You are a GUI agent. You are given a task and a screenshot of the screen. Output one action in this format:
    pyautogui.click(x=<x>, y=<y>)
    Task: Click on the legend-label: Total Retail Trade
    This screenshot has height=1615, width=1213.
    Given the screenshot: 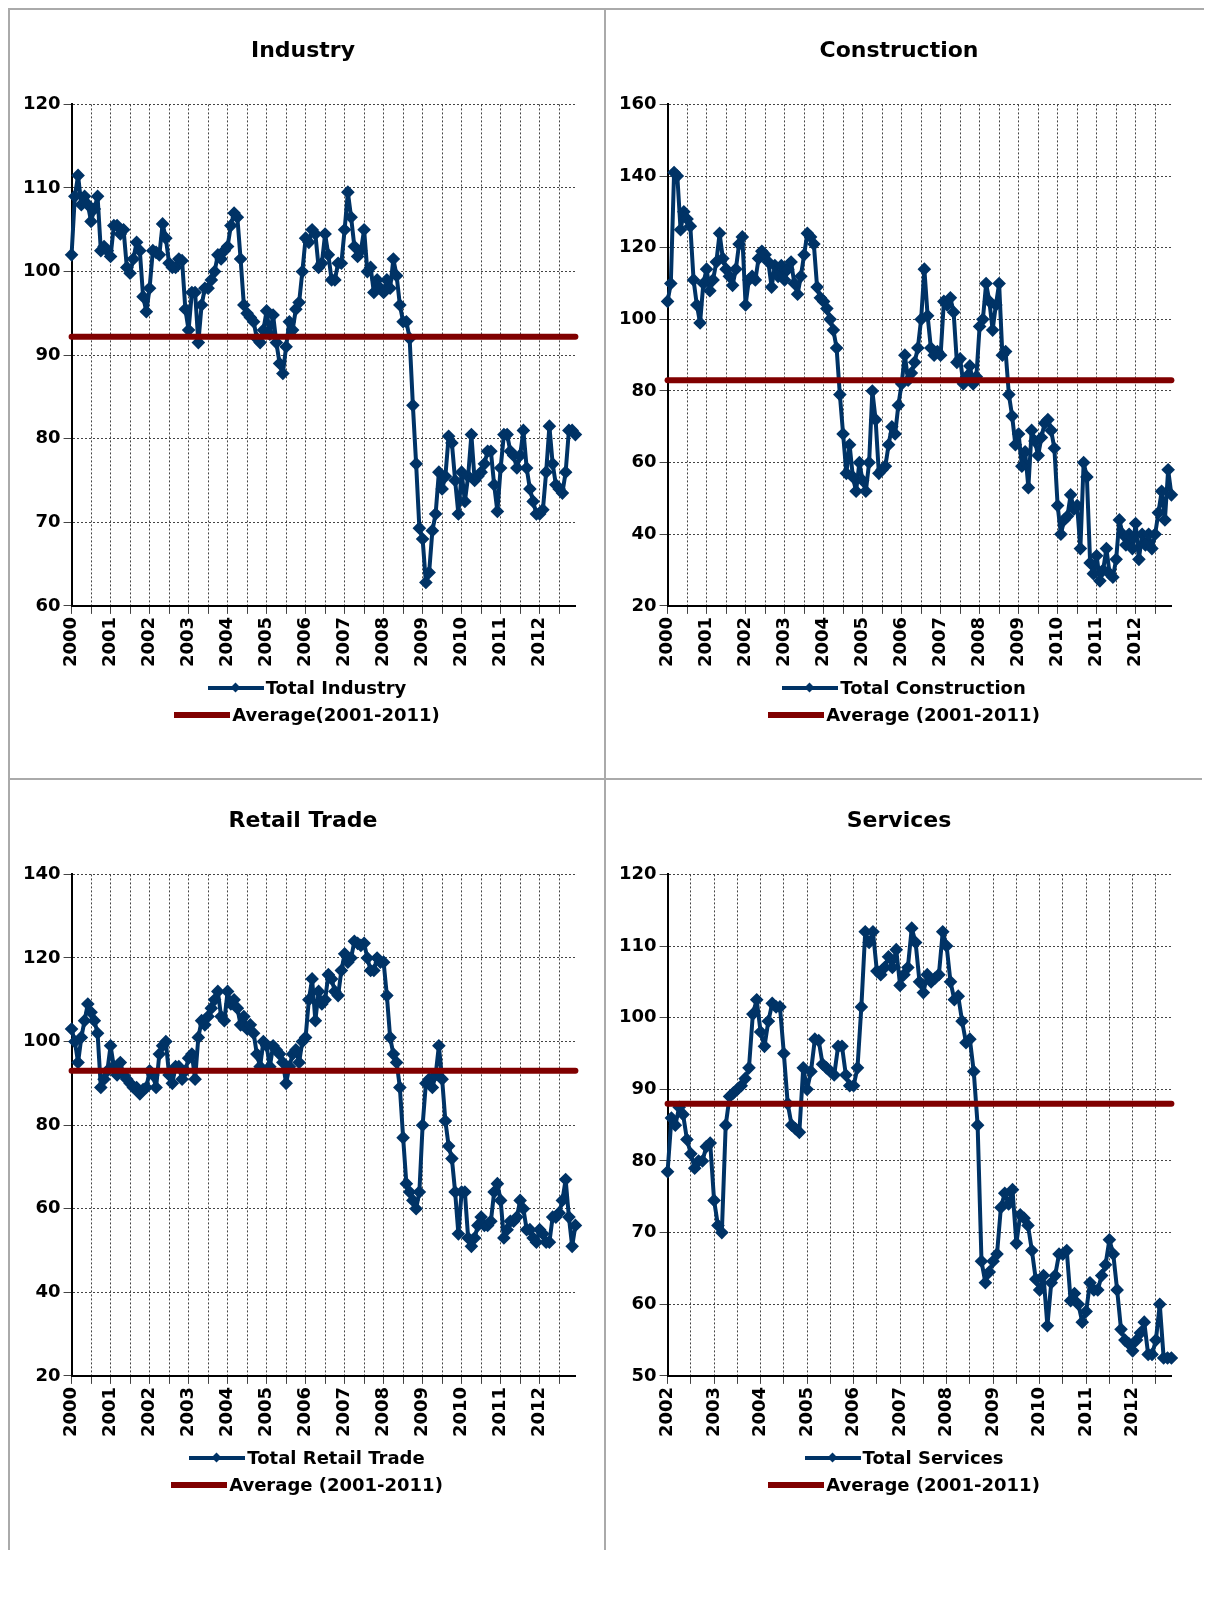 What is the action you would take?
    pyautogui.click(x=336, y=1458)
    